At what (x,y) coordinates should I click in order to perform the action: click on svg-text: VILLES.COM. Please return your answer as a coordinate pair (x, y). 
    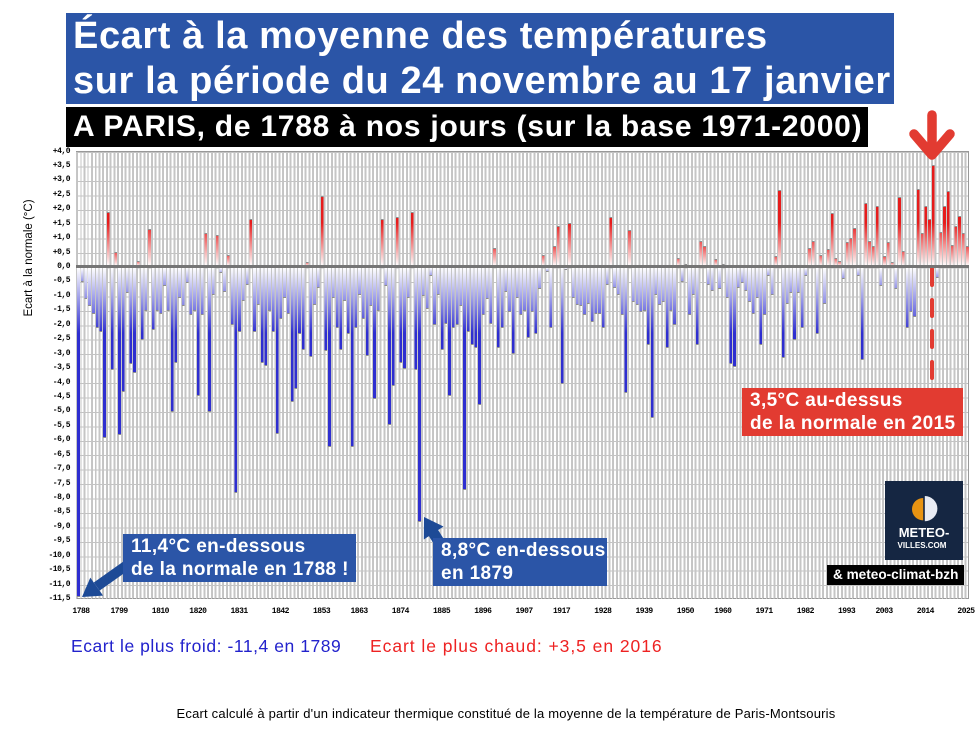
    Looking at the image, I should click on (922, 545).